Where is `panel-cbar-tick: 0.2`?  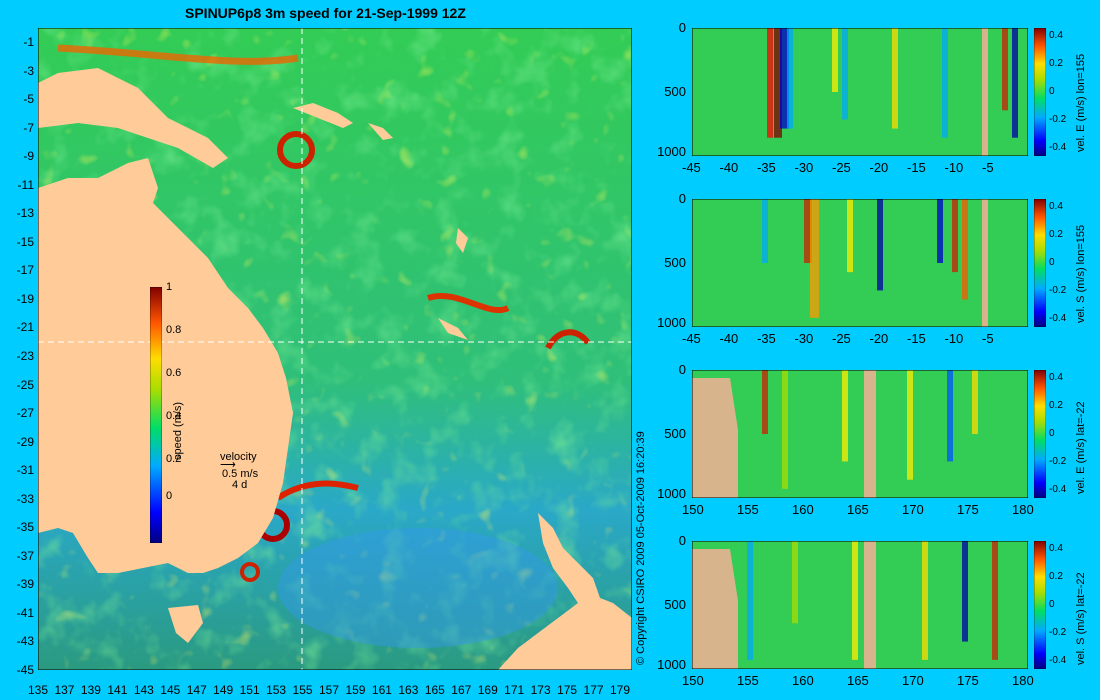 panel-cbar-tick: 0.2 is located at coordinates (1056, 234).